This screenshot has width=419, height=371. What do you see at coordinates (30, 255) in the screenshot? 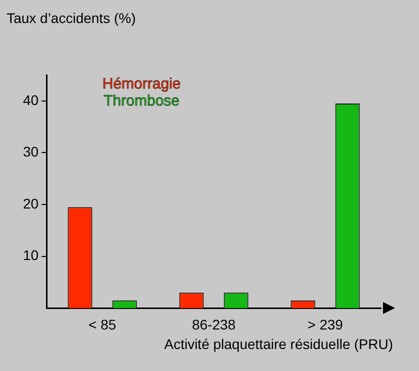
I see `y-tick-label: 10` at bounding box center [30, 255].